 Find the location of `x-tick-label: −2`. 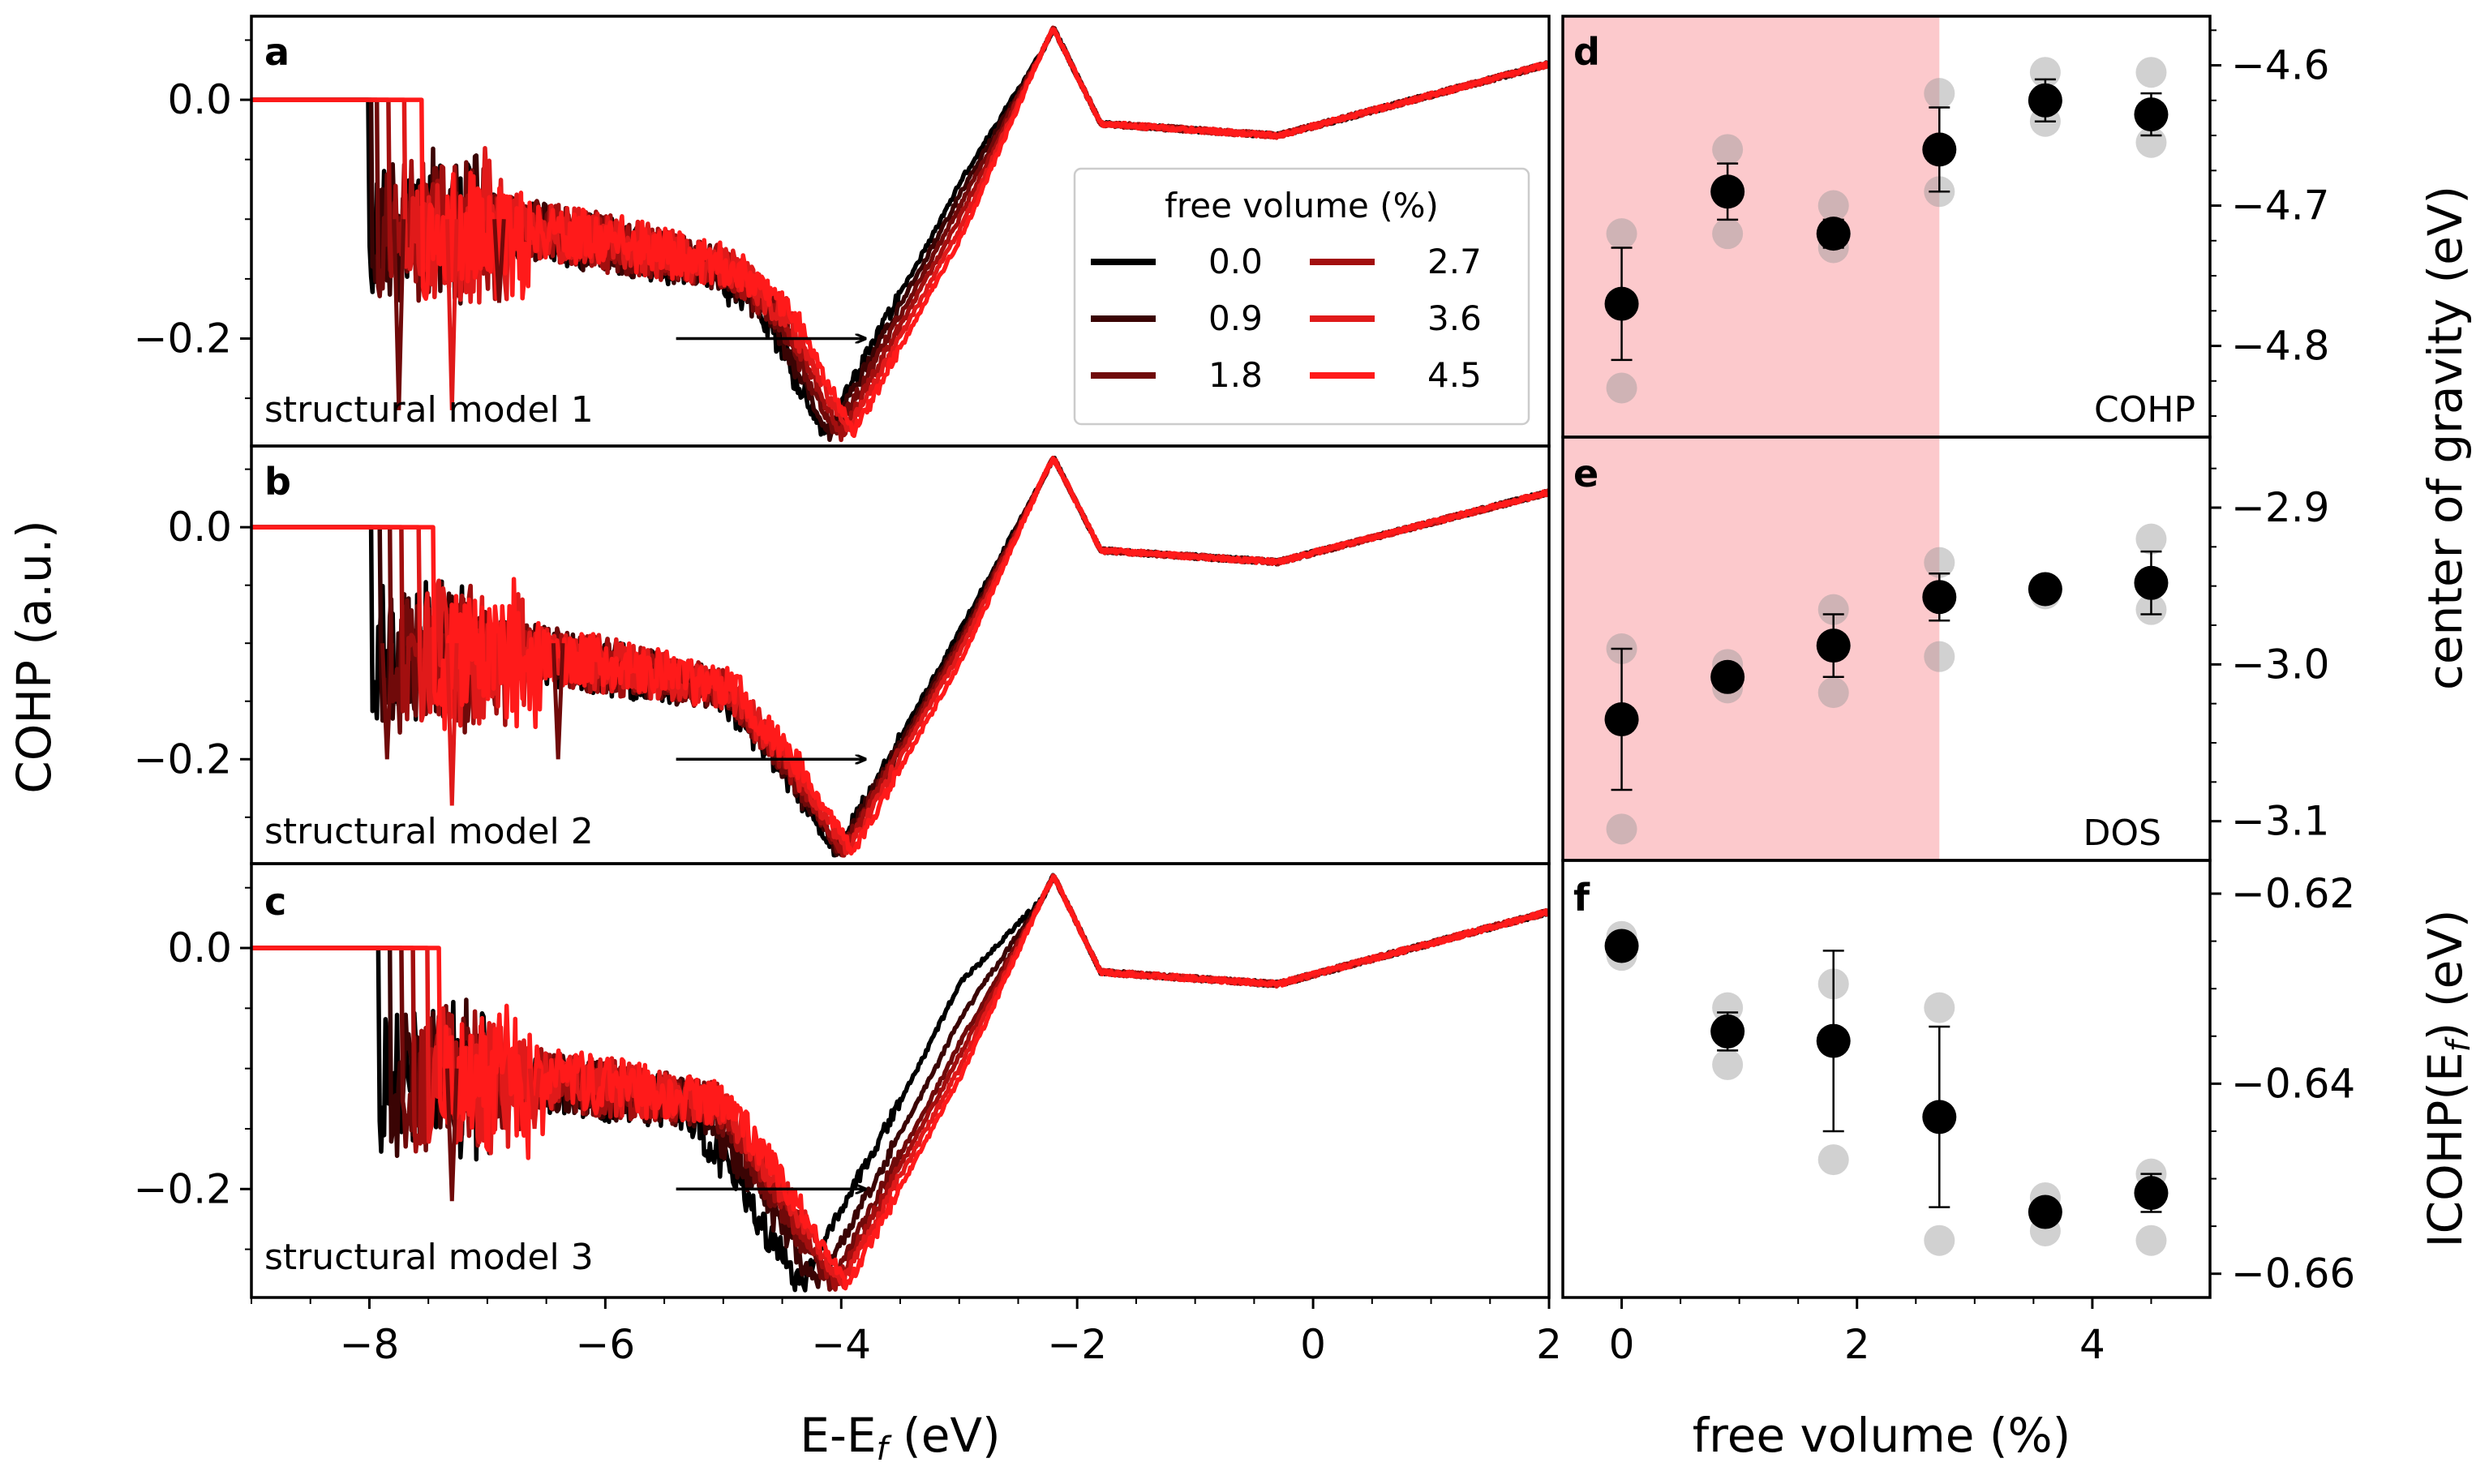

x-tick-label: −2 is located at coordinates (1077, 1344).